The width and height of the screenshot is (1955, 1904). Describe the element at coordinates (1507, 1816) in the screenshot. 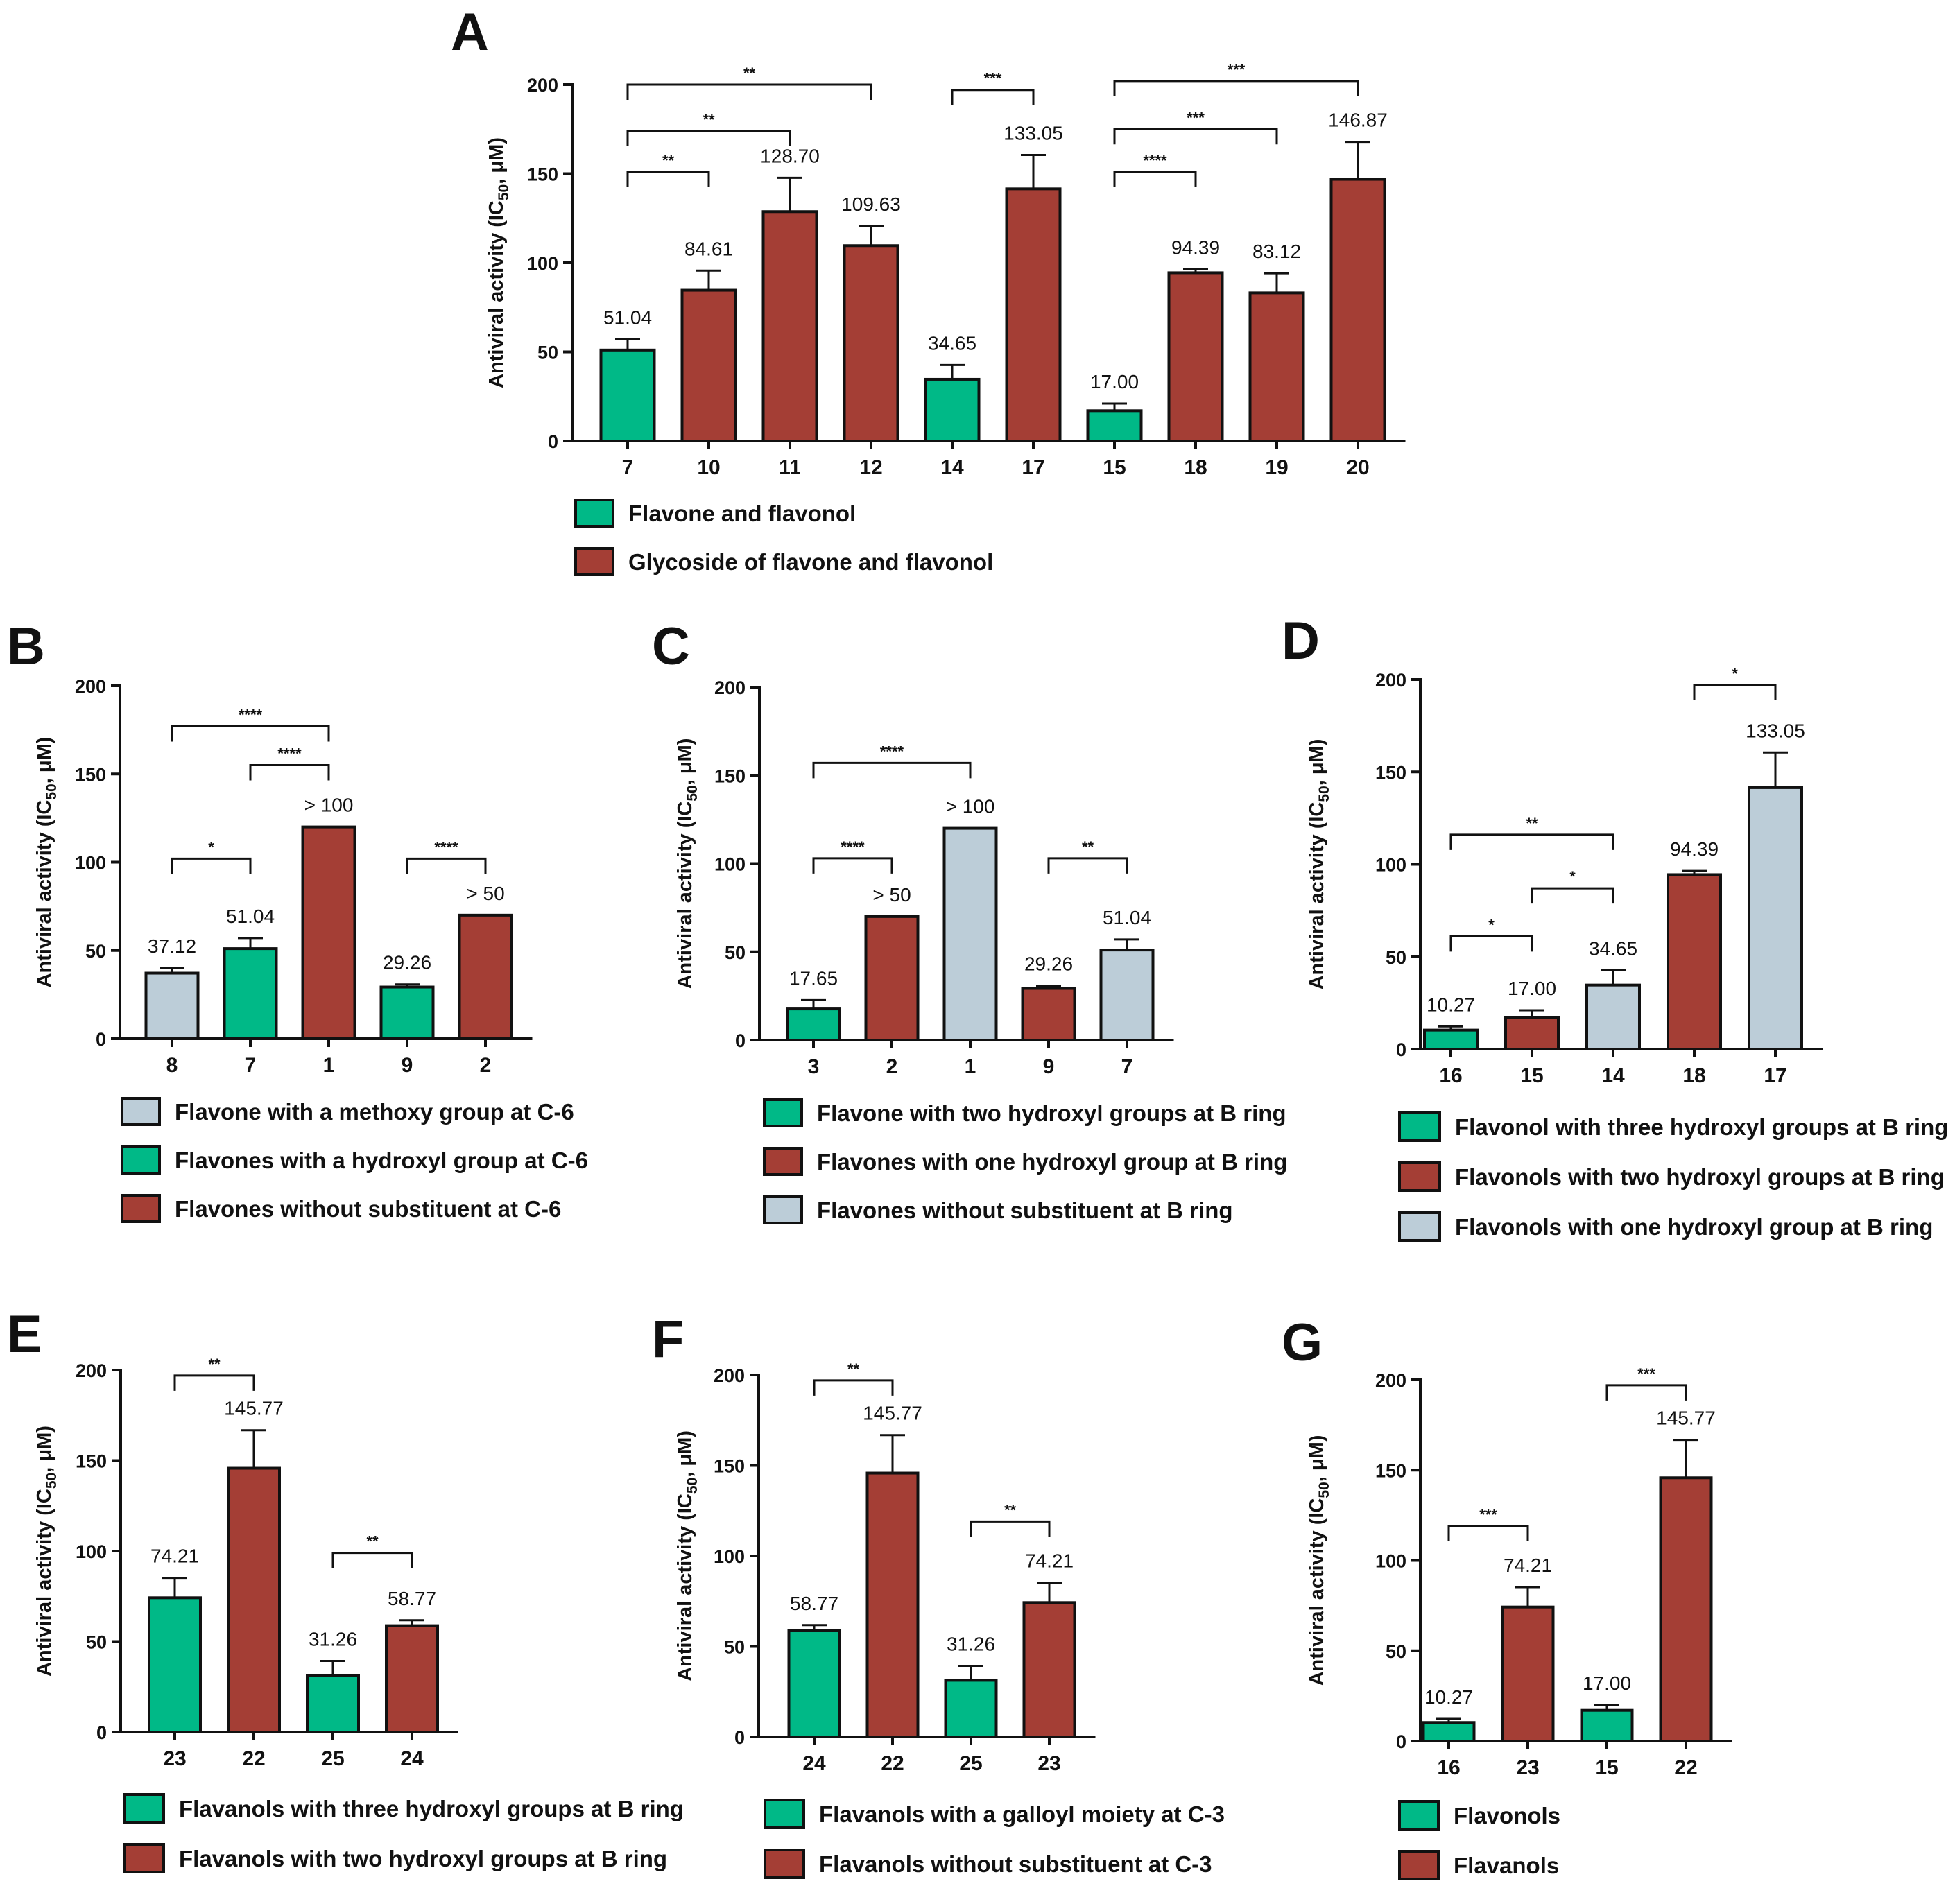

I see `legend-label: Flavonols` at that location.